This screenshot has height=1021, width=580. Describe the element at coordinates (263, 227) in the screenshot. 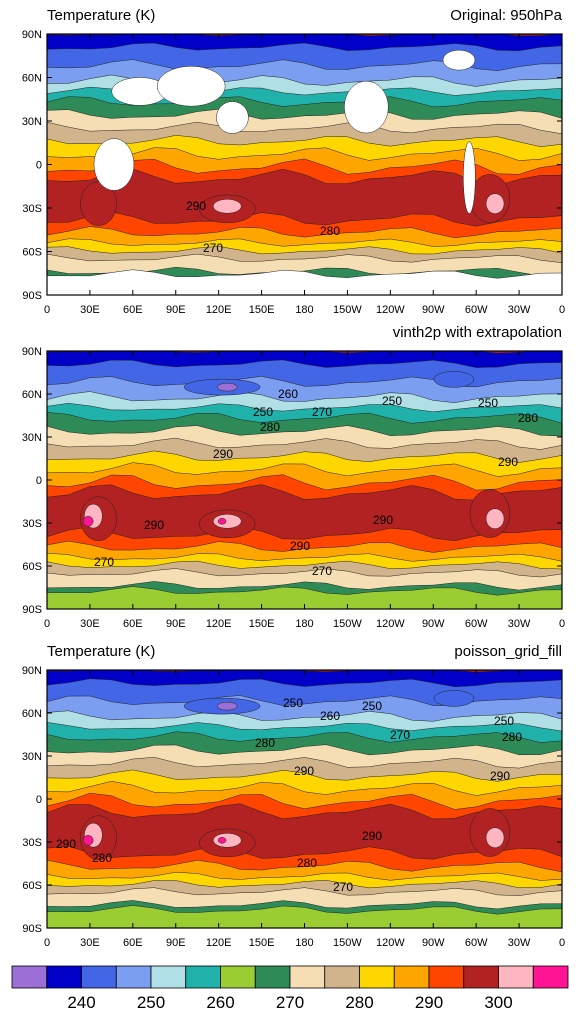

I see `panel-1-contour-labels: 290 280 270` at that location.